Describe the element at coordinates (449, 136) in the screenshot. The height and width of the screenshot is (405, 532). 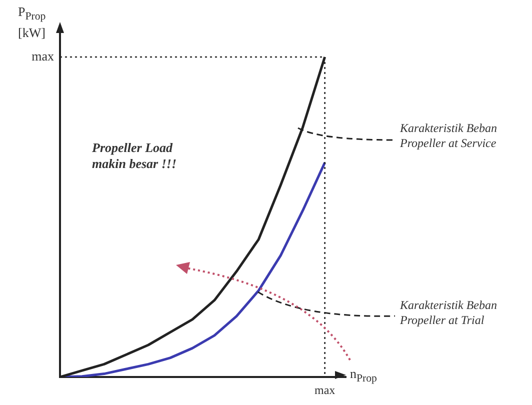
I see `text: Karakteristik Beban Propeller at Service` at that location.